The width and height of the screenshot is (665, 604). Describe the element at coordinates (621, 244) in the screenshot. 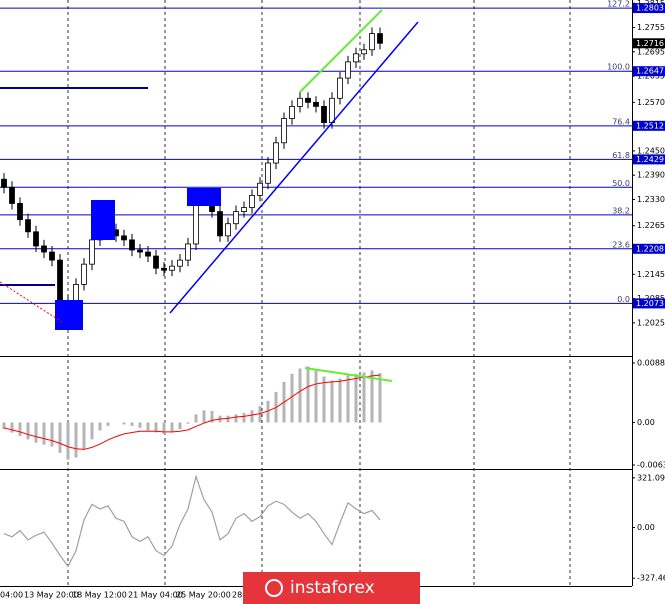

I see `fib-label: 23.6` at that location.